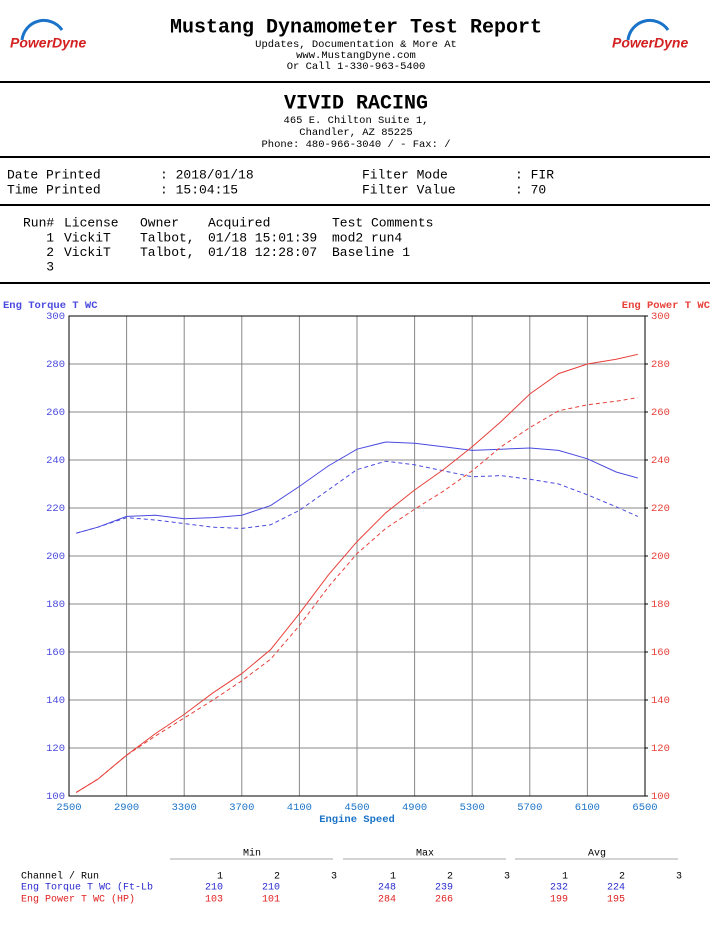 The width and height of the screenshot is (710, 926). What do you see at coordinates (530, 189) in the screenshot?
I see `info-value: : 70` at bounding box center [530, 189].